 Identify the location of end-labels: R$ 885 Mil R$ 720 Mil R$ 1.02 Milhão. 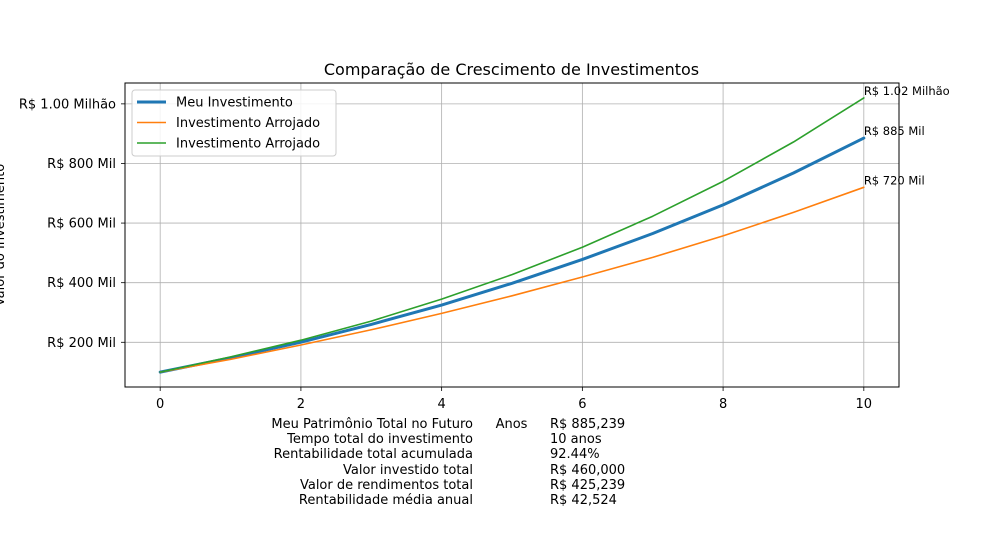
(907, 135).